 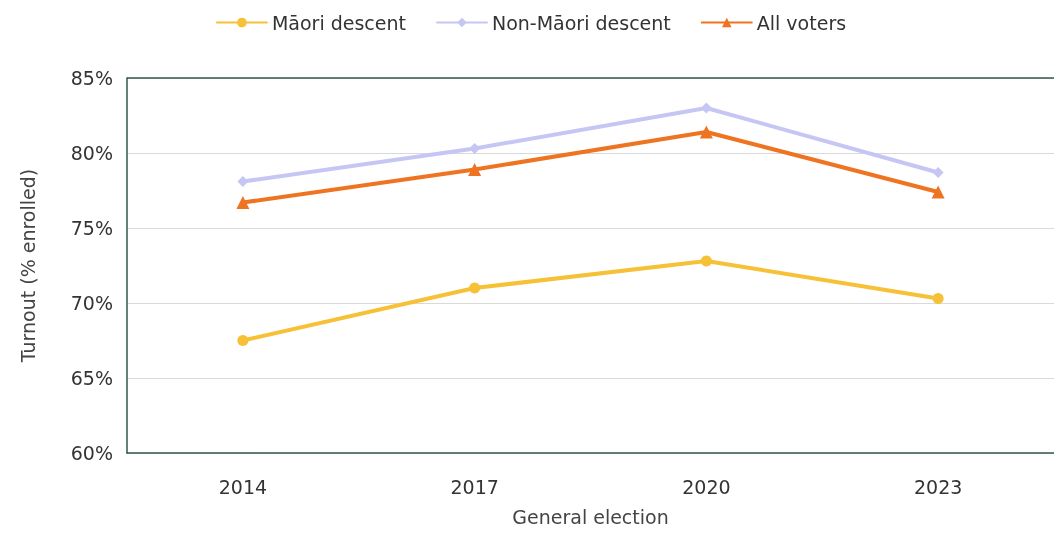 I want to click on x-tick-label: 2017, so click(x=474, y=486).